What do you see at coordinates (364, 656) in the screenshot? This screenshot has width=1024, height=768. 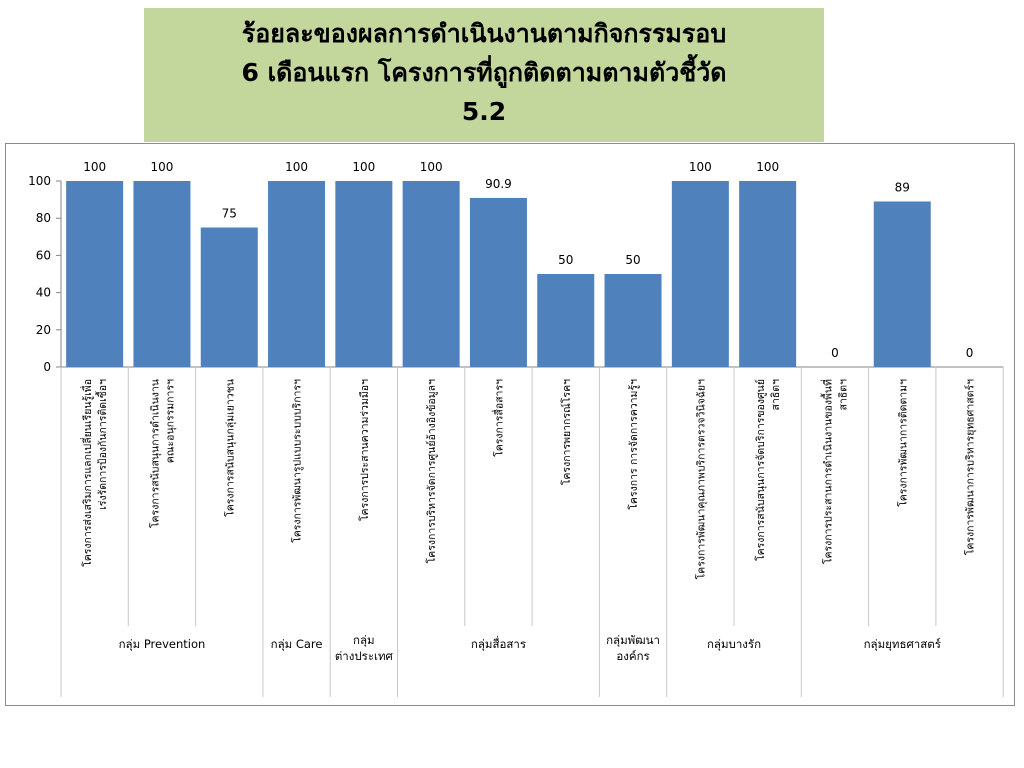 I see `group-label: ต่างประเทศ` at bounding box center [364, 656].